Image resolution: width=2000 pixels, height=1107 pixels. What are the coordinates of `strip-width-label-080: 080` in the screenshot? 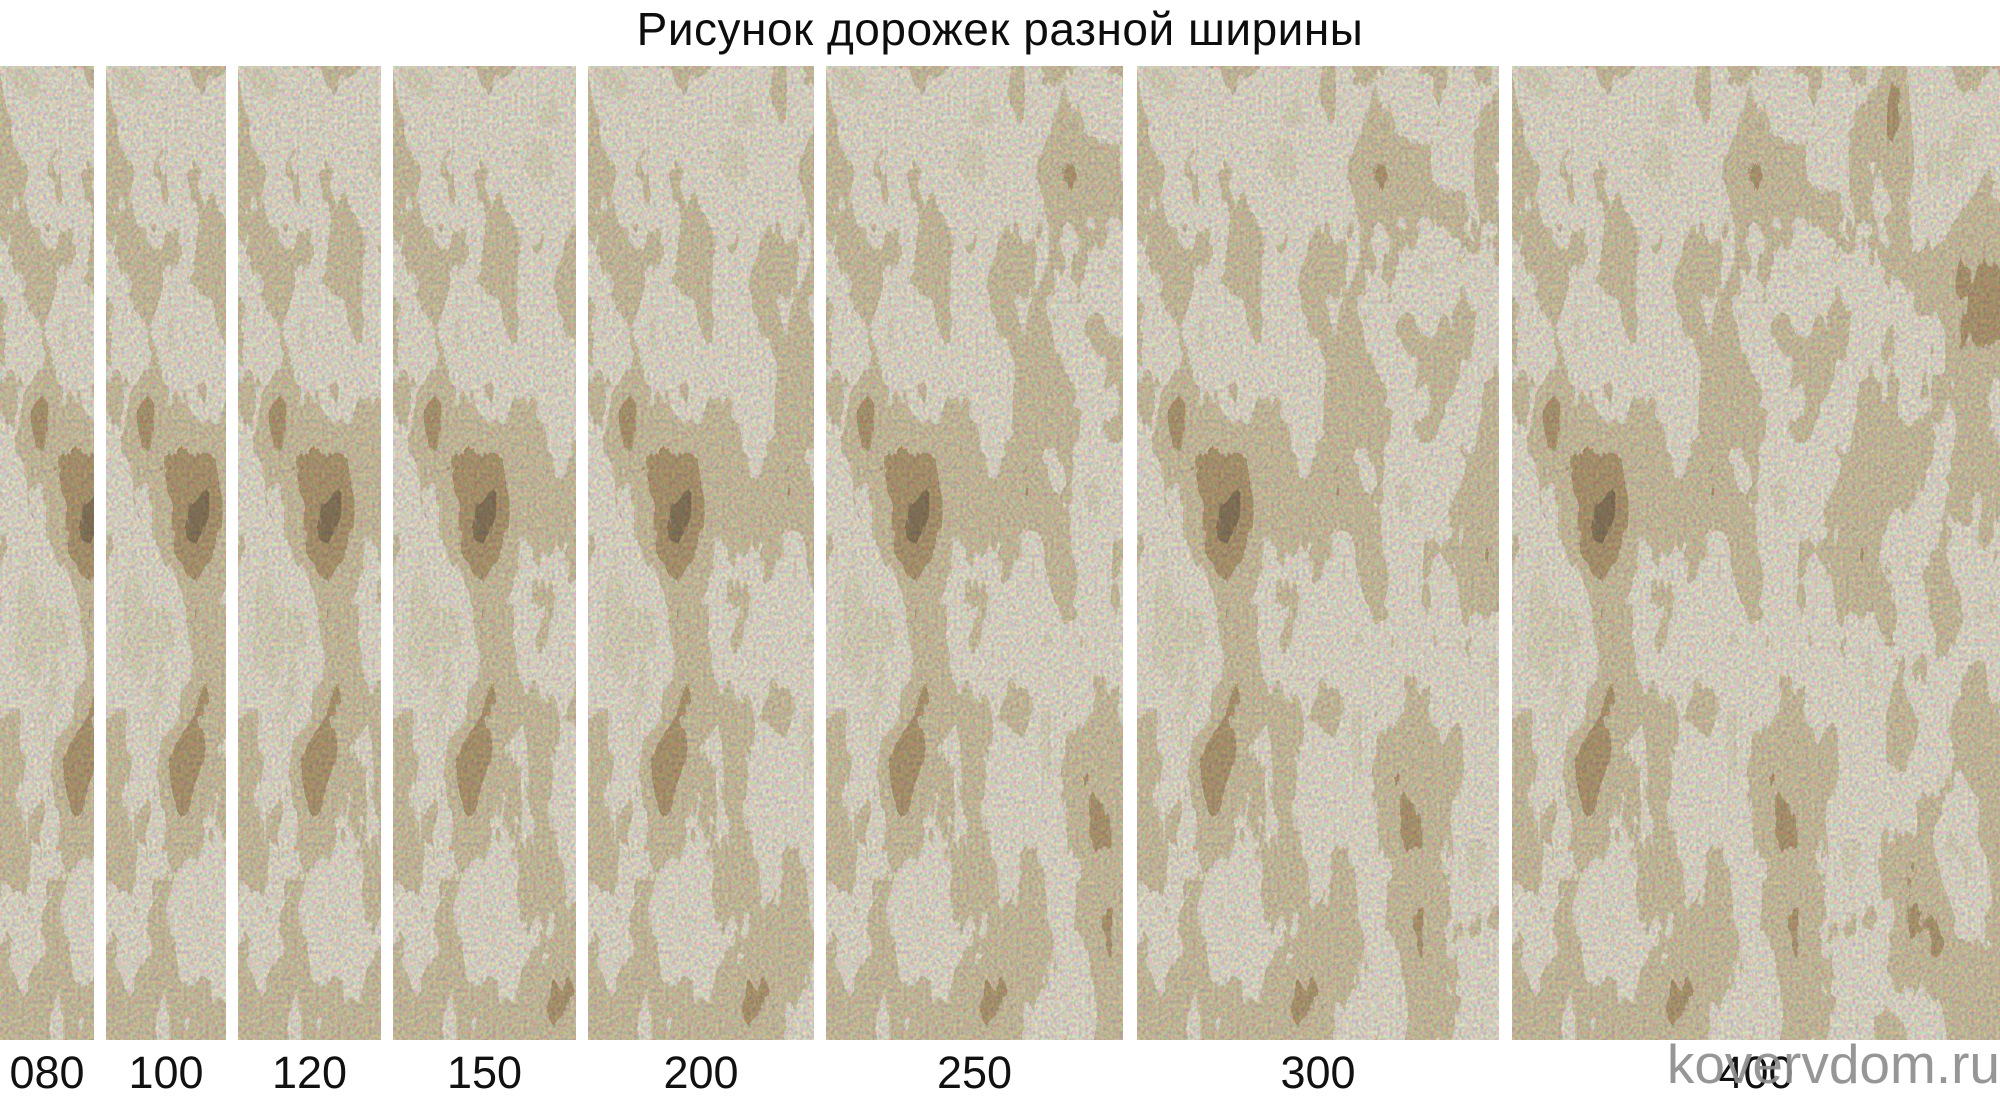 It's located at (47, 1072).